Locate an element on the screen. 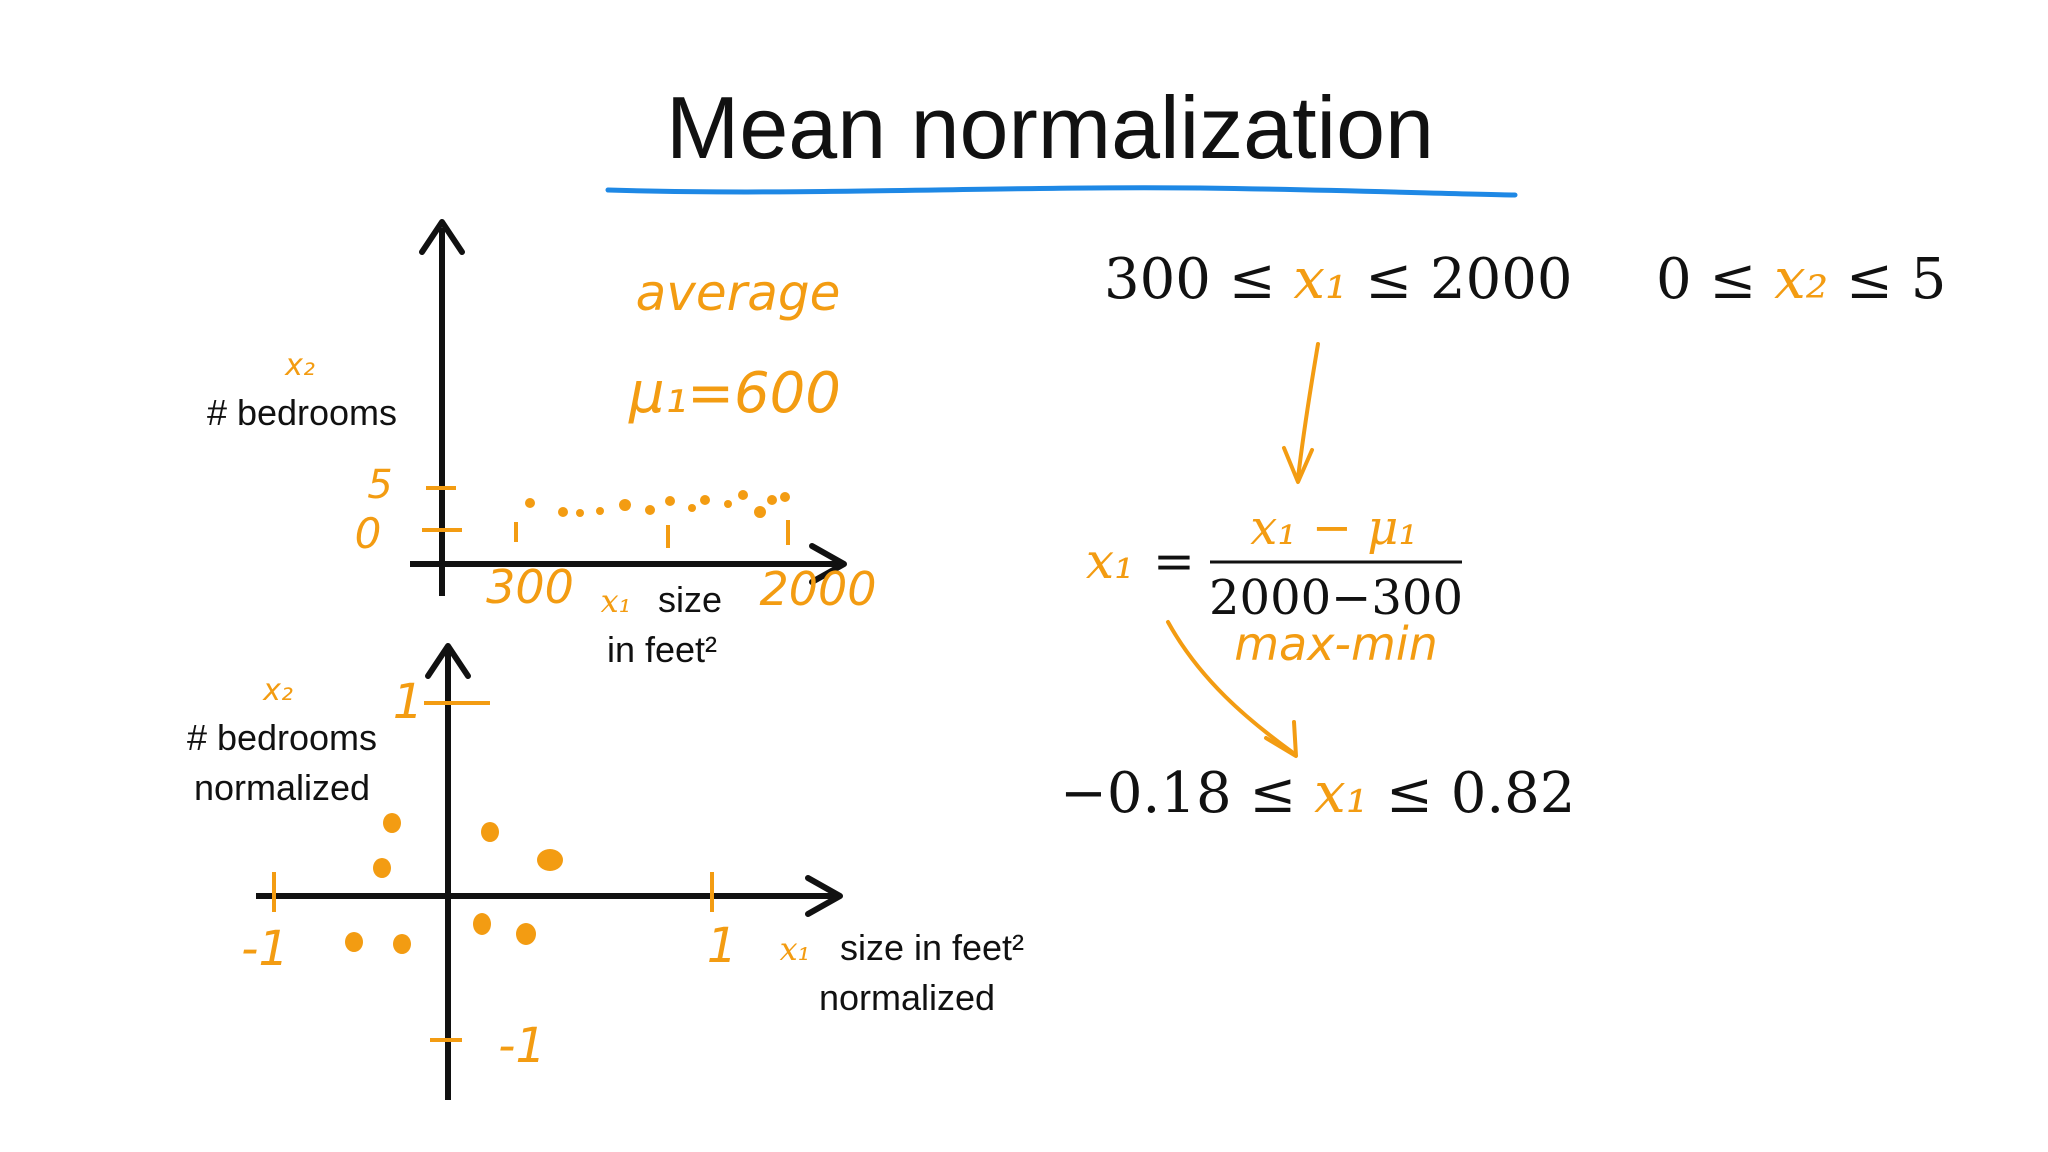 This screenshot has width=2048, height=1152. average-note: average is located at coordinates (738, 293).